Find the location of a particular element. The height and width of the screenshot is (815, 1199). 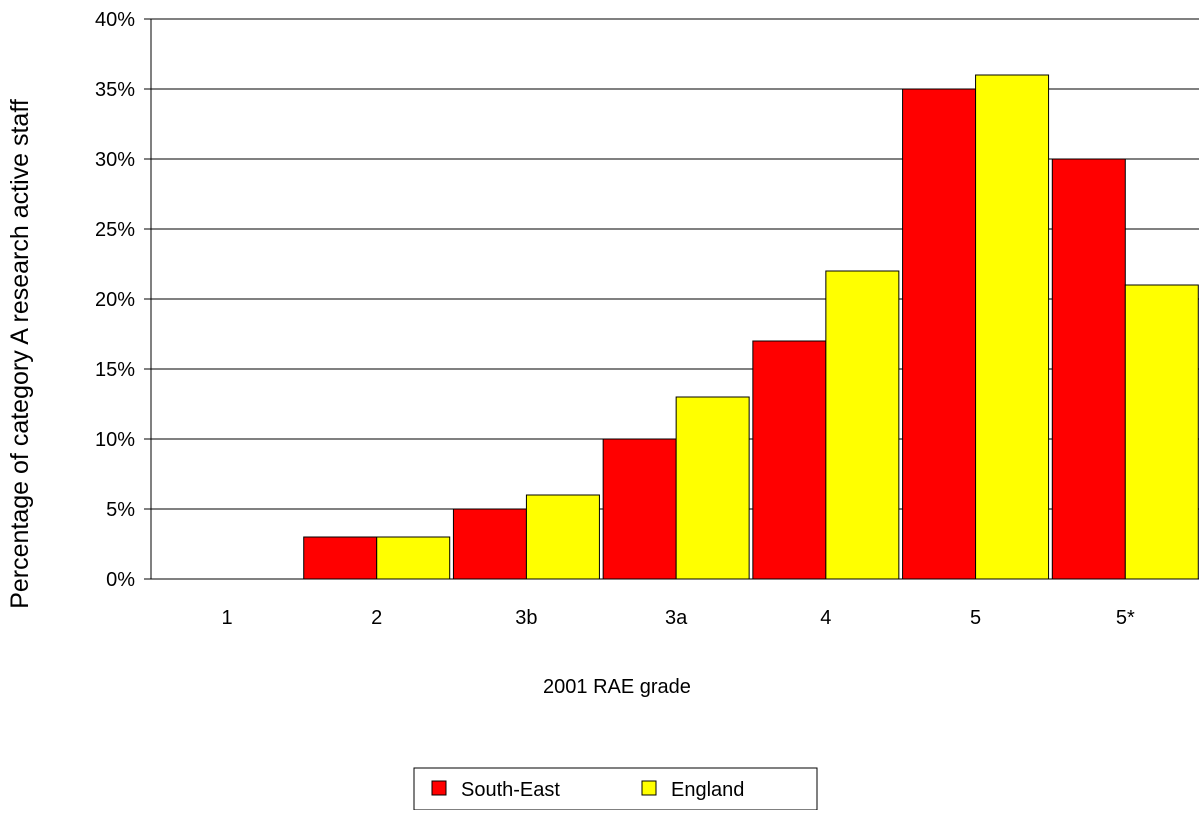

y-tick-label: 5% is located at coordinates (120, 510).